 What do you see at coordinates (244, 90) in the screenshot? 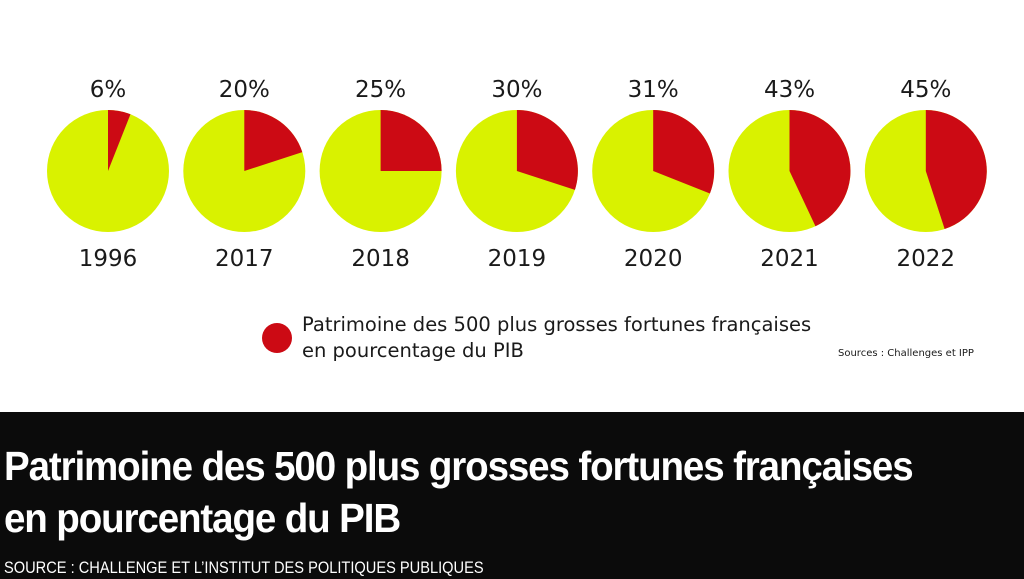
I see `pie-percent-label: 20%` at bounding box center [244, 90].